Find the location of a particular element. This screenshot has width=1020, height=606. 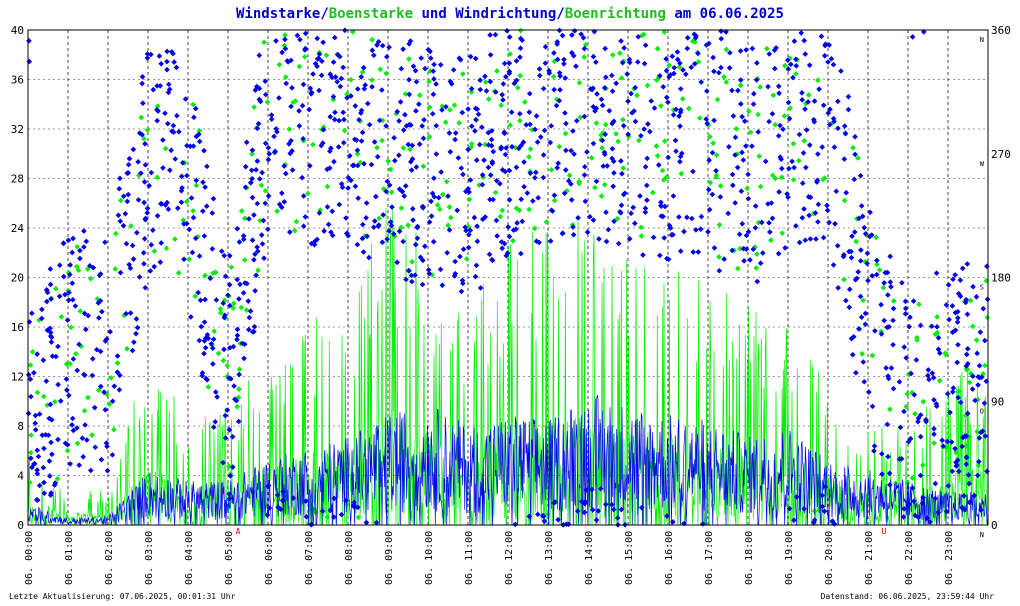

compass-label: S is located at coordinates (982, 288).